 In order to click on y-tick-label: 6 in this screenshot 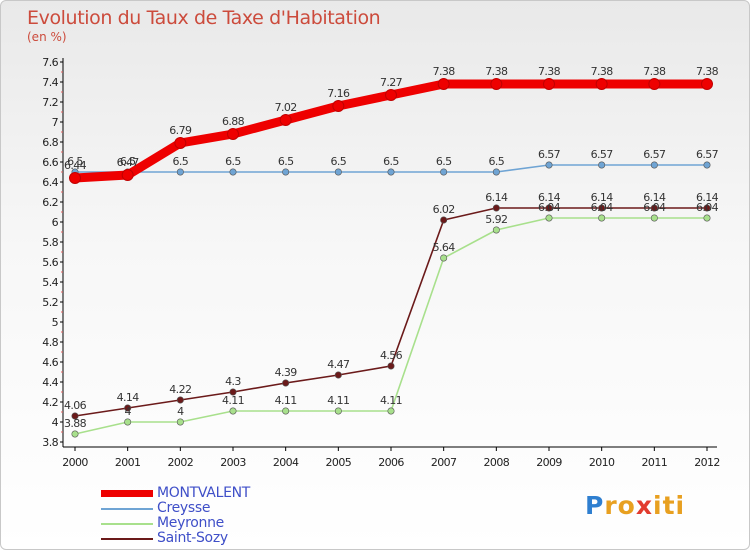, I will do `click(55, 222)`.